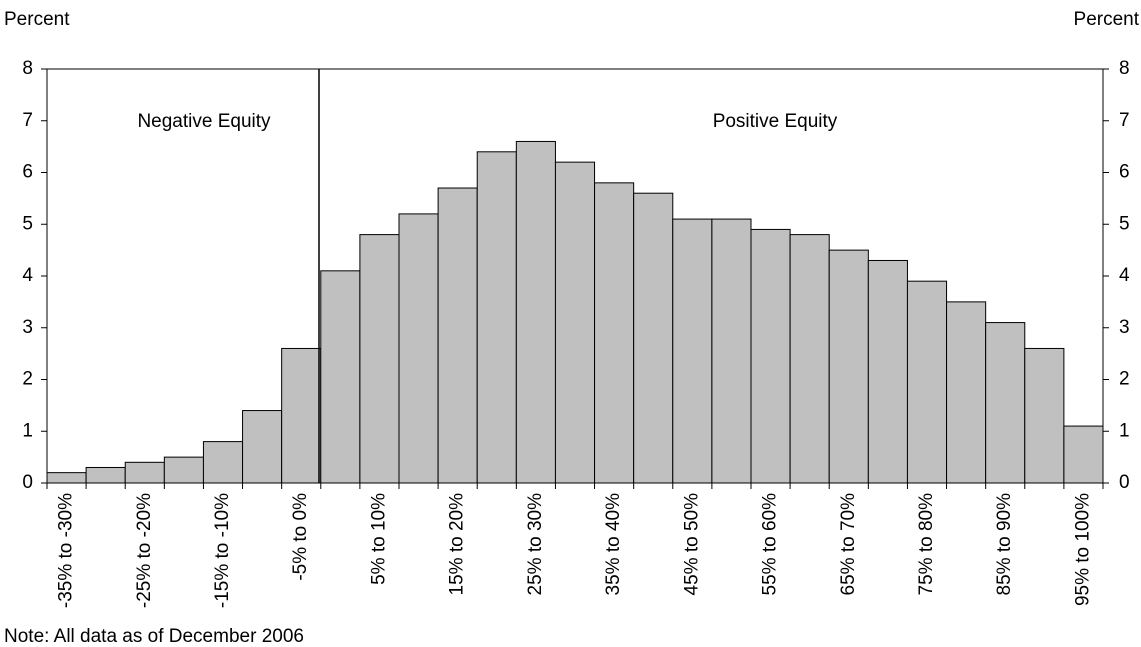 This screenshot has width=1141, height=647. What do you see at coordinates (535, 544) in the screenshot?
I see `x-tick-label: 25% to 30%` at bounding box center [535, 544].